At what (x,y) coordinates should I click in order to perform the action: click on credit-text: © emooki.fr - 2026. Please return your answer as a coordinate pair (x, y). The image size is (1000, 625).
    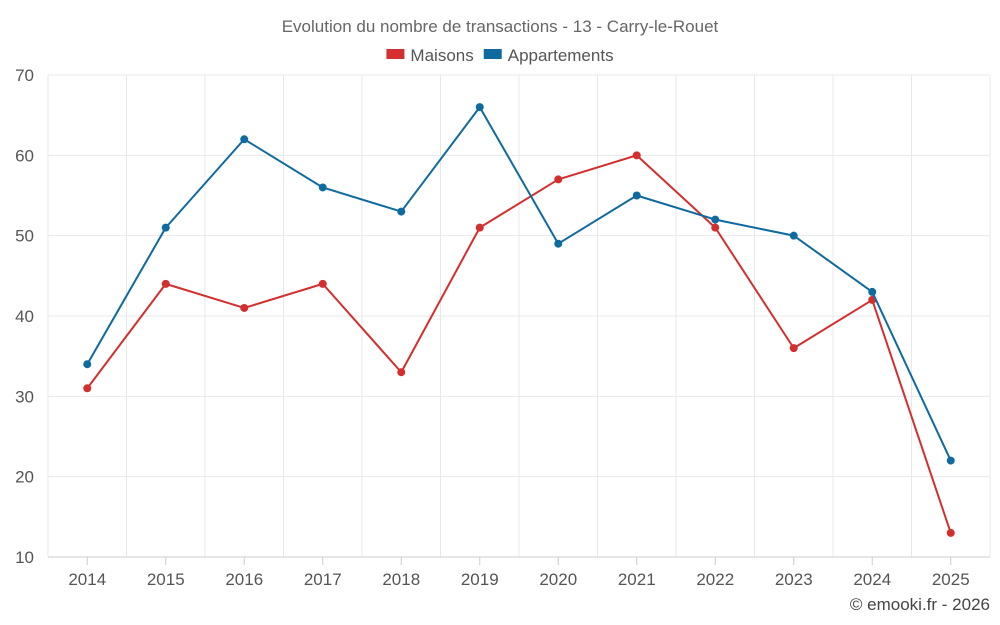
    Looking at the image, I should click on (920, 604).